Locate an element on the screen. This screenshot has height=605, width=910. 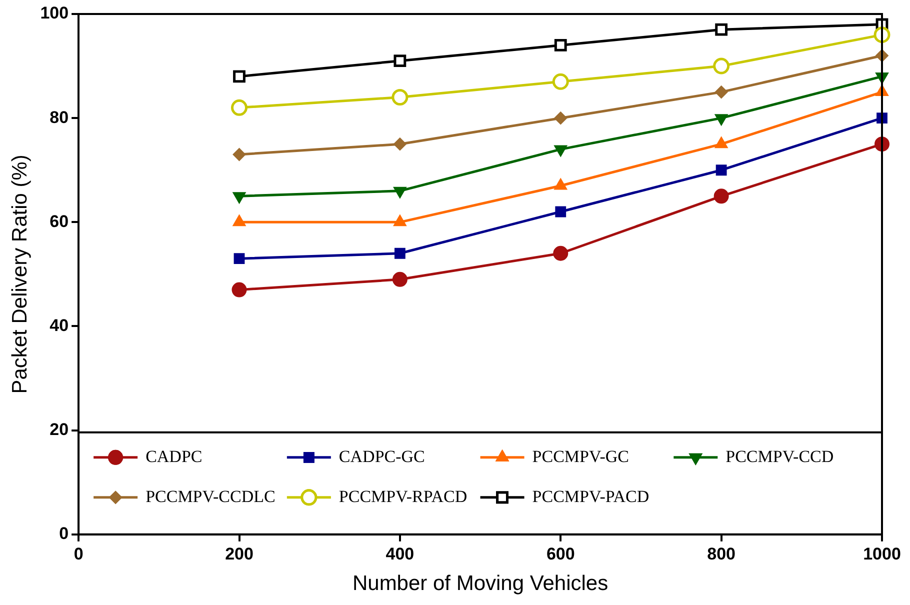
legend-label: PCCMPV-CCDLC is located at coordinates (211, 496).